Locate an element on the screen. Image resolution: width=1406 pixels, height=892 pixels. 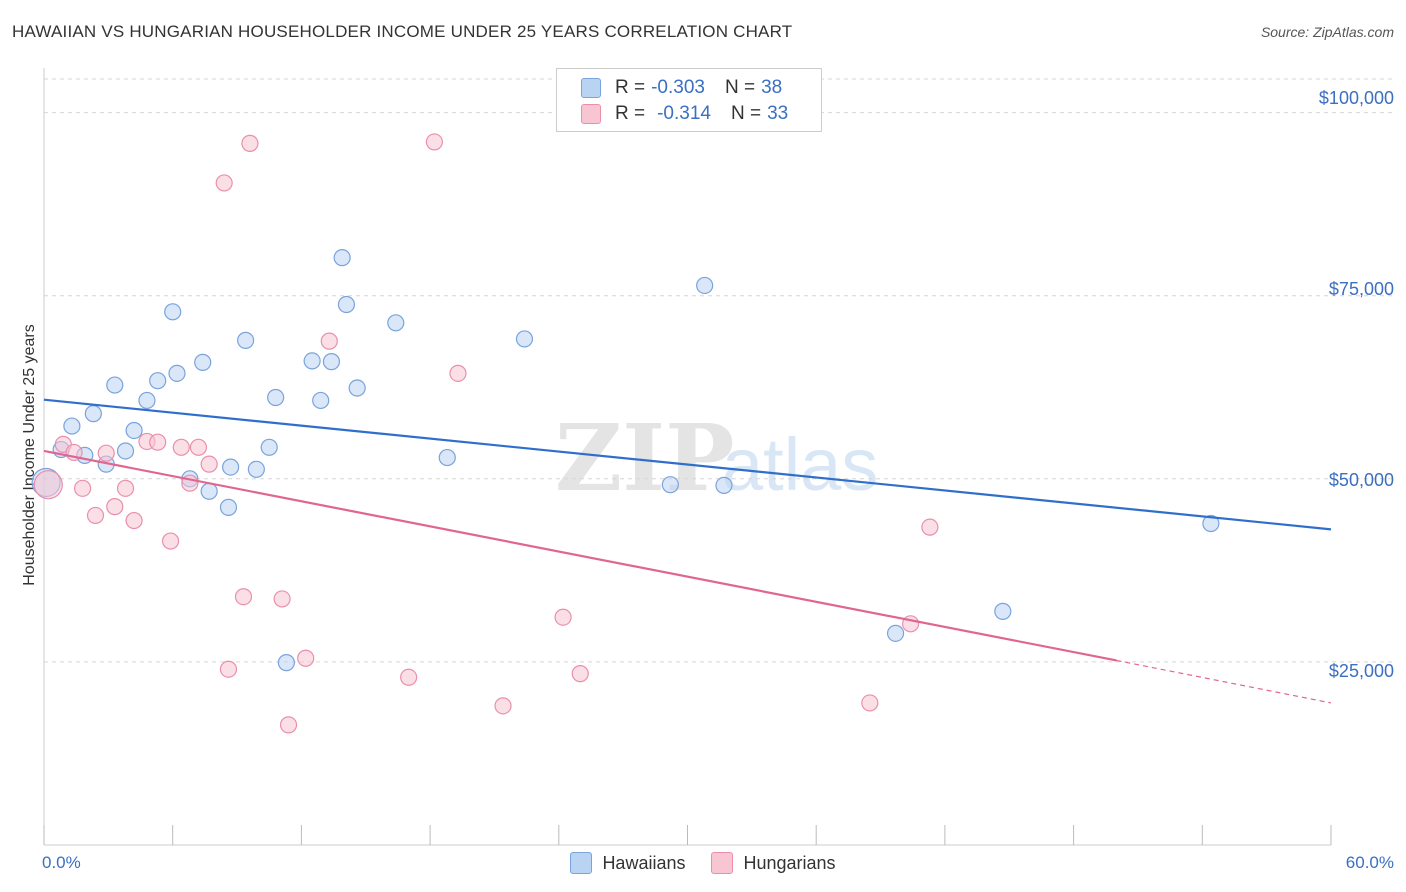
legend-n-value: 38 is located at coordinates (772, 87).